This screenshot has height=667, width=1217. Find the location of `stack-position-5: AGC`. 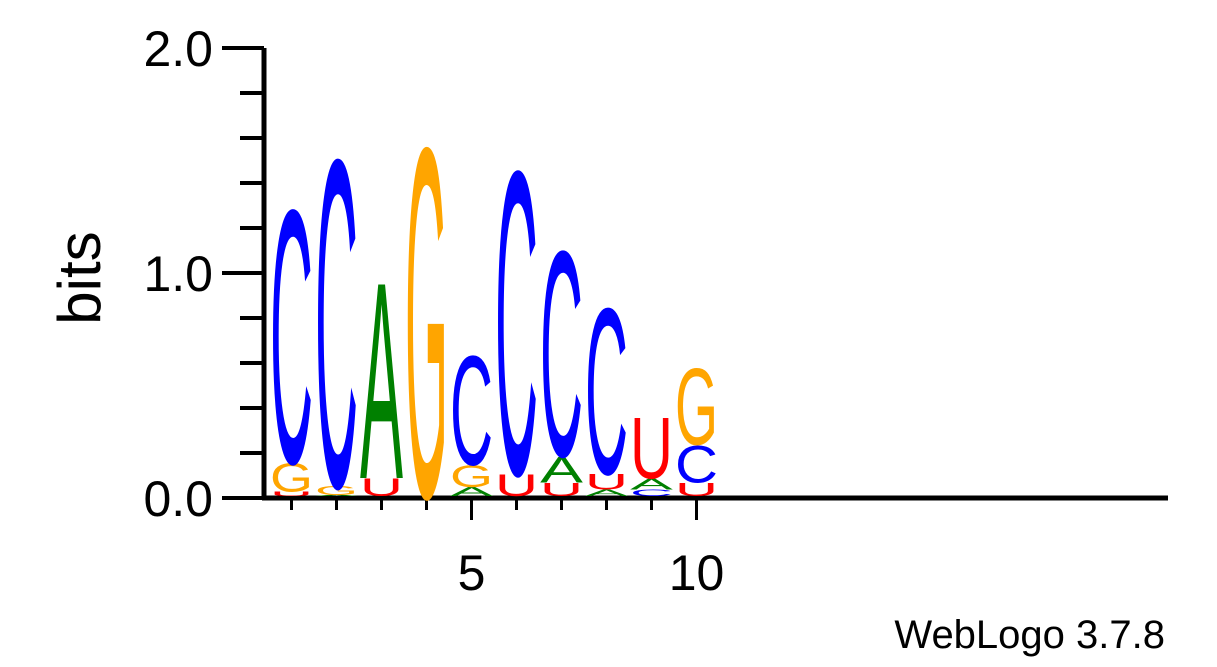

stack-position-5: AGC is located at coordinates (471, 411).